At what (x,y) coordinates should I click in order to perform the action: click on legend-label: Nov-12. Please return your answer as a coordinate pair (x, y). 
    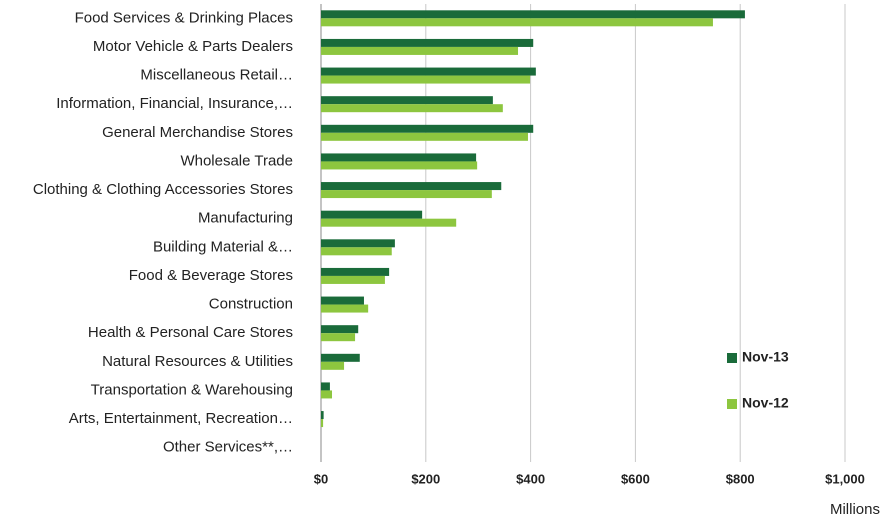
    Looking at the image, I should click on (765, 403).